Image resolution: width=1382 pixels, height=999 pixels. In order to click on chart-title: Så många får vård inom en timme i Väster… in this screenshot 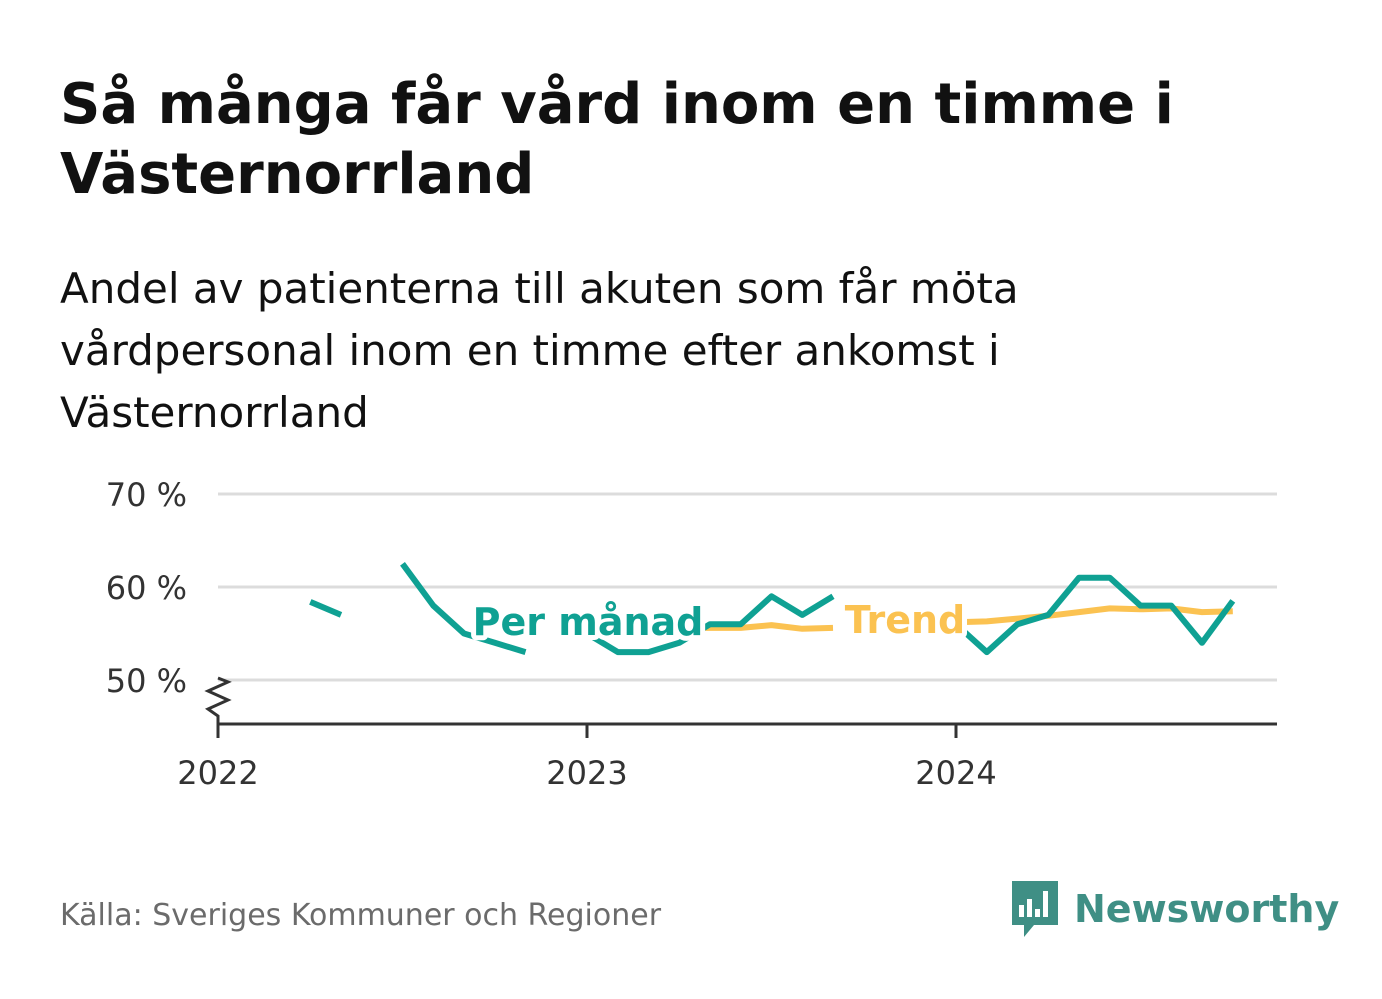, I will do `click(617, 139)`.